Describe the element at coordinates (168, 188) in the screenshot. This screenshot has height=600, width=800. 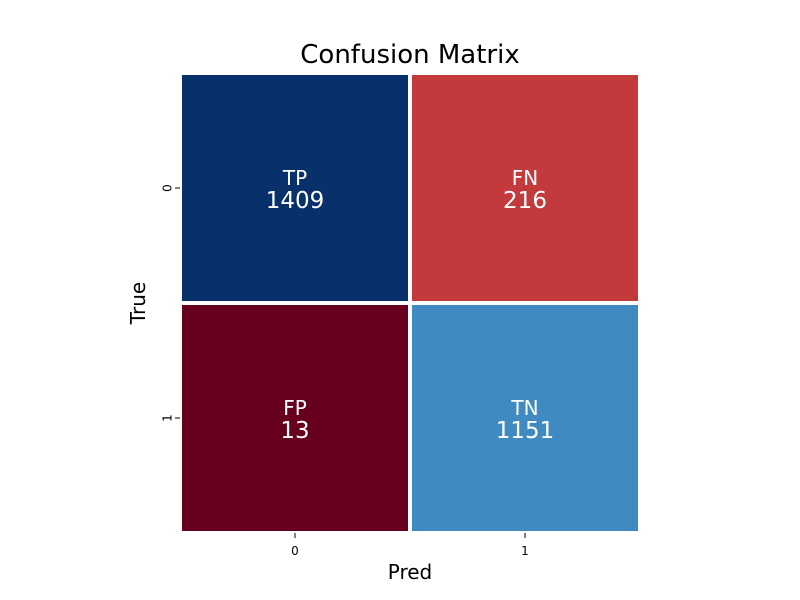
I see `y-tick-label: 0` at that location.